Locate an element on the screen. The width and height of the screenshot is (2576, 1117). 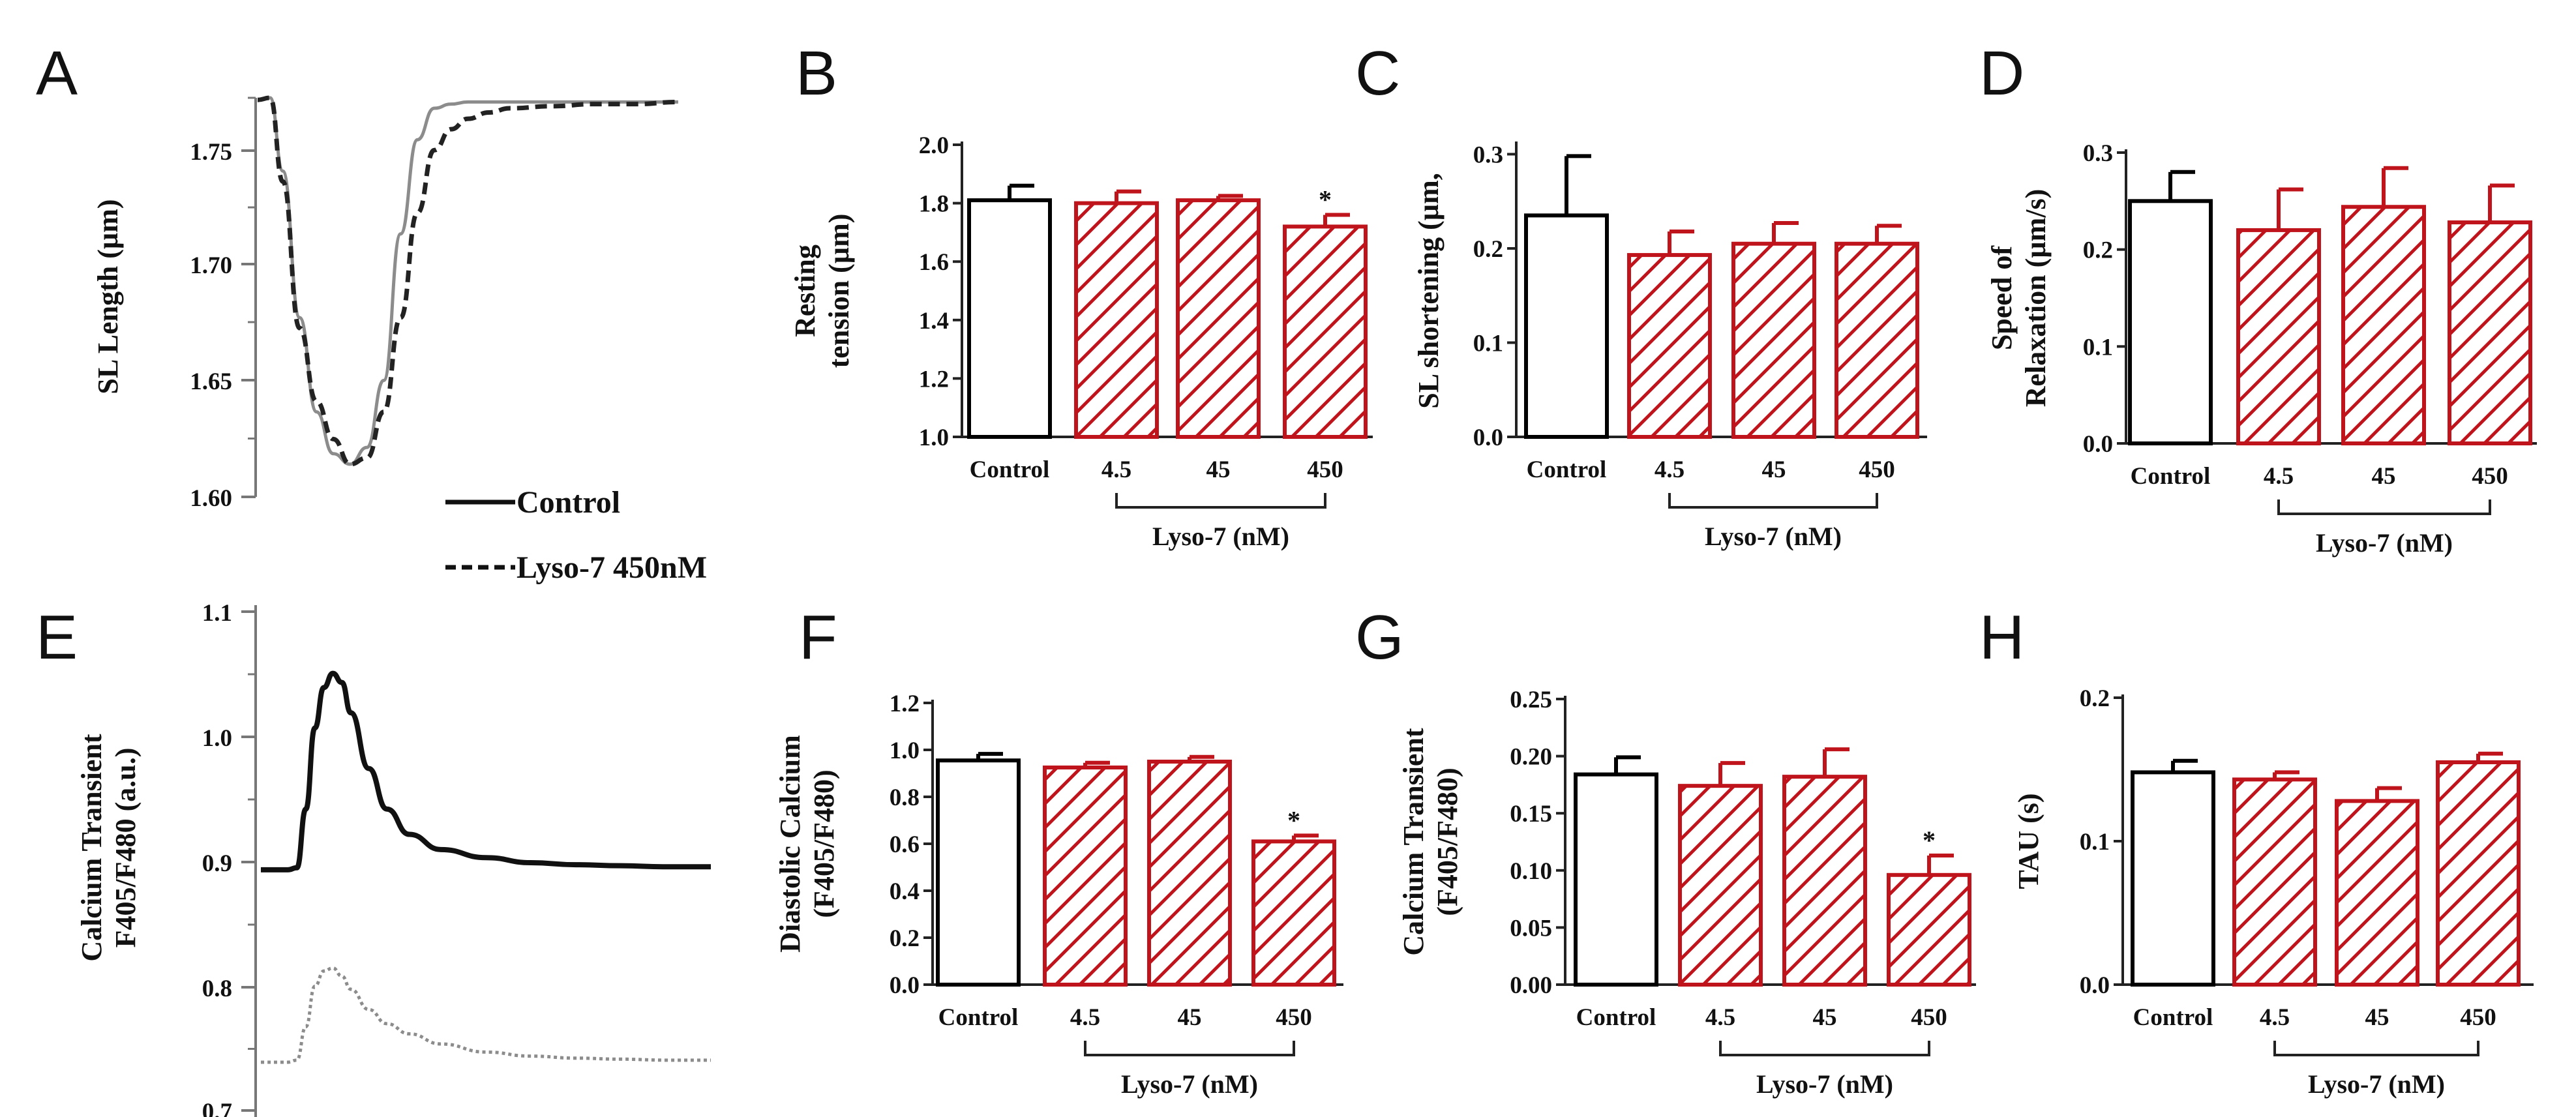
y-tick-label: 0.20 is located at coordinates (1531, 757).